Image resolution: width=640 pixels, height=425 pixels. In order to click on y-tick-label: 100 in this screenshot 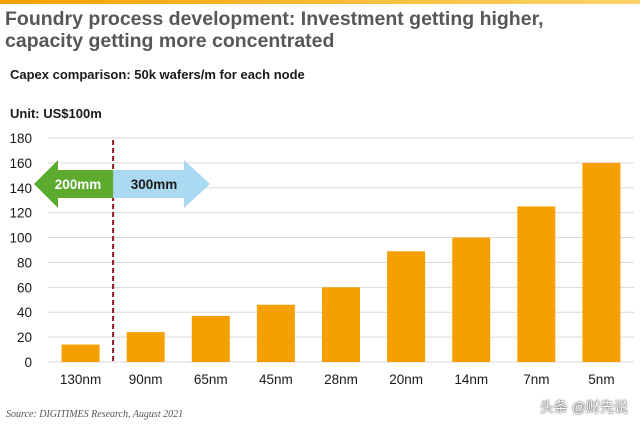, I will do `click(20, 238)`.